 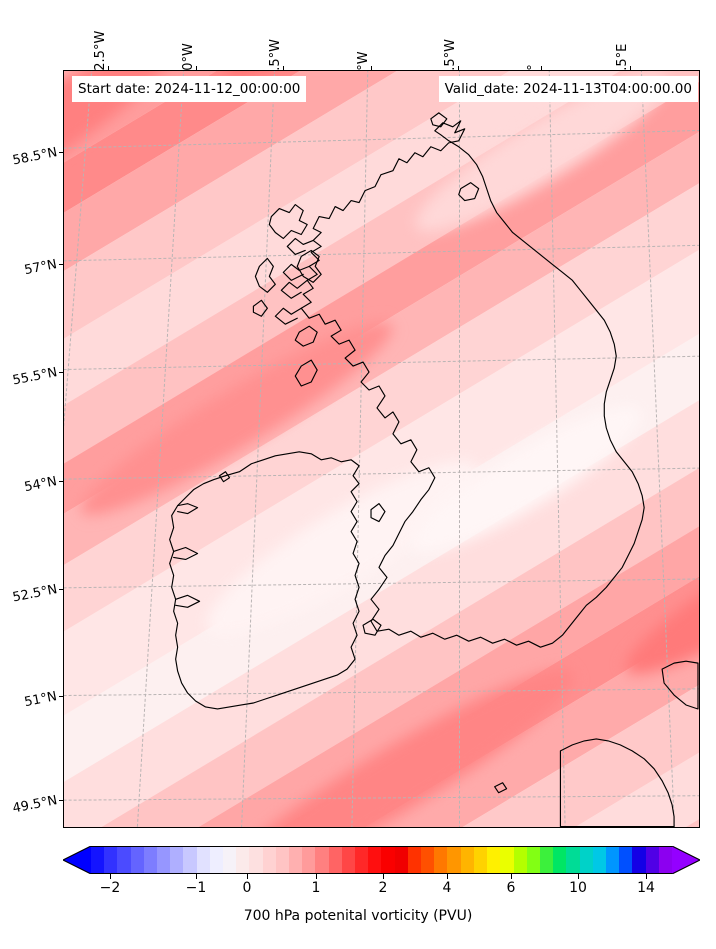 I want to click on coastline-north-isles, so click(x=439, y=120).